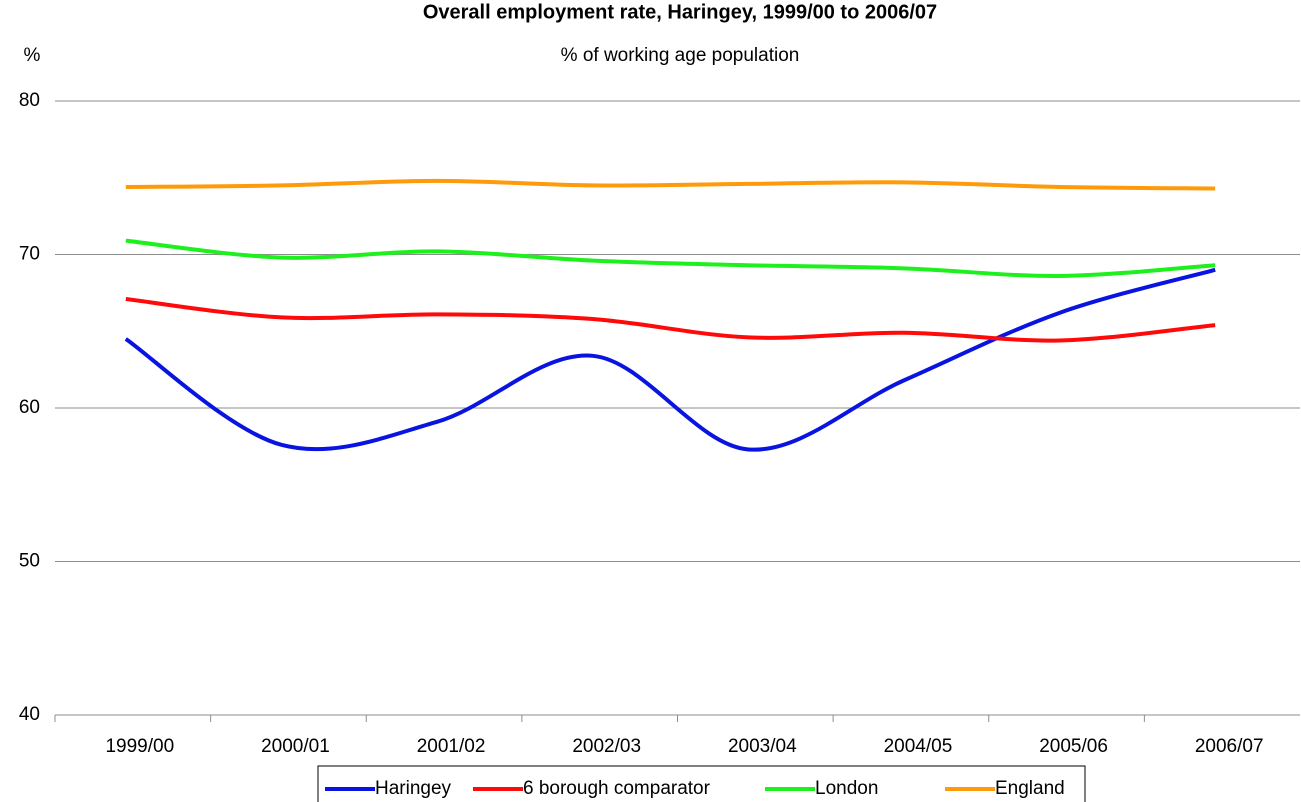  I want to click on x-tick-label: 2004/05, so click(918, 746).